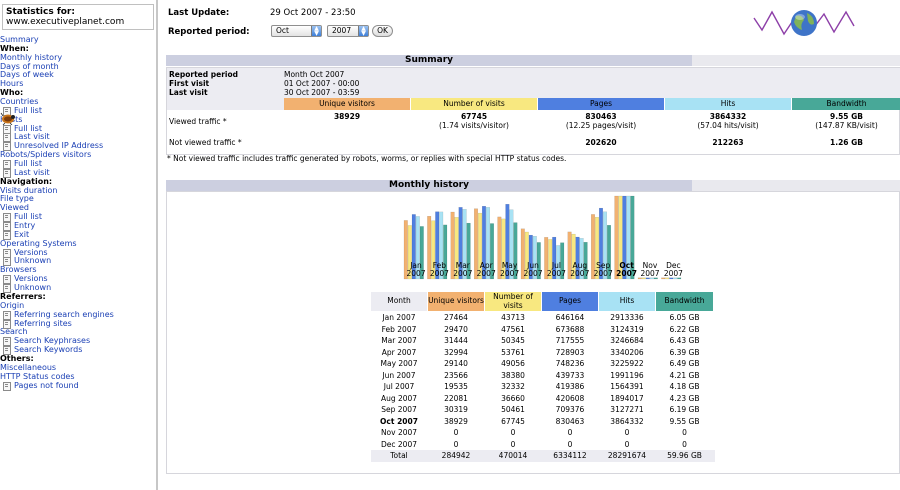  What do you see at coordinates (543, 353) in the screenshot?
I see `table-row: Apr 2007 32994 53761 728903 3340206 6.39 GB` at bounding box center [543, 353].